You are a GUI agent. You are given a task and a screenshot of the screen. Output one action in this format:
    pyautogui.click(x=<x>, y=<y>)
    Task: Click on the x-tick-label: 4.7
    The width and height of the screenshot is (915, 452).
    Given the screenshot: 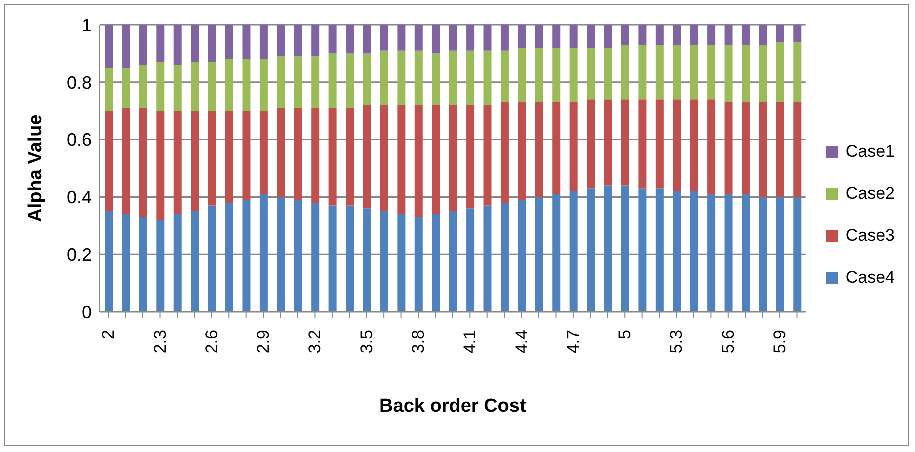 What is the action you would take?
    pyautogui.click(x=573, y=342)
    